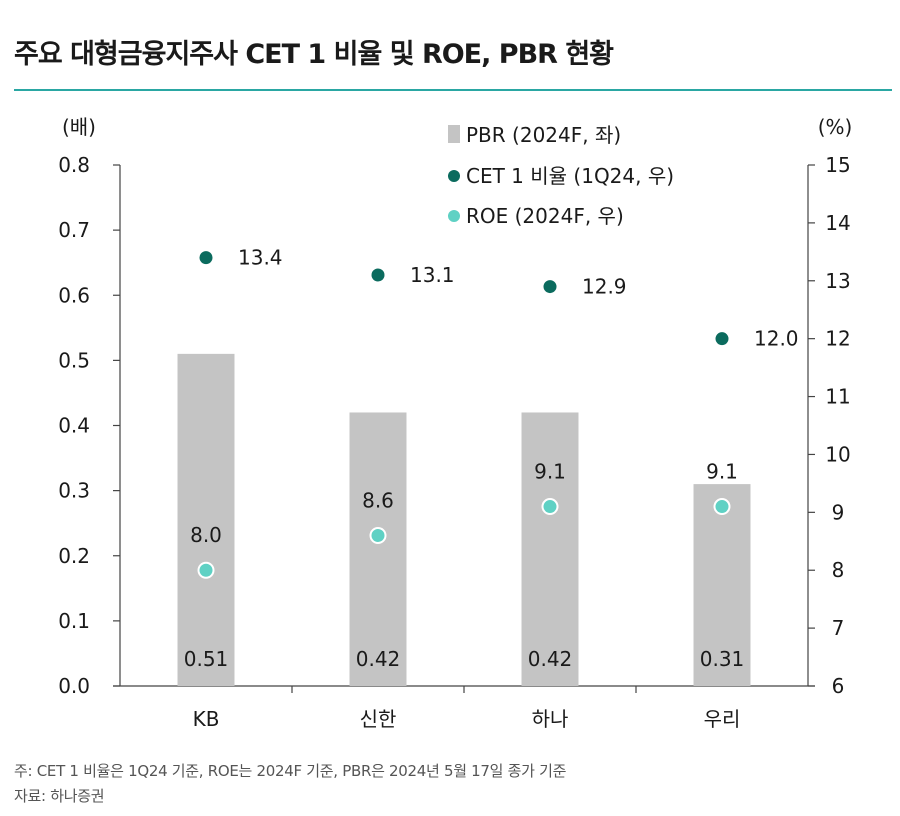 This screenshot has height=816, width=900. I want to click on legend-pbr-swatch, so click(454, 134).